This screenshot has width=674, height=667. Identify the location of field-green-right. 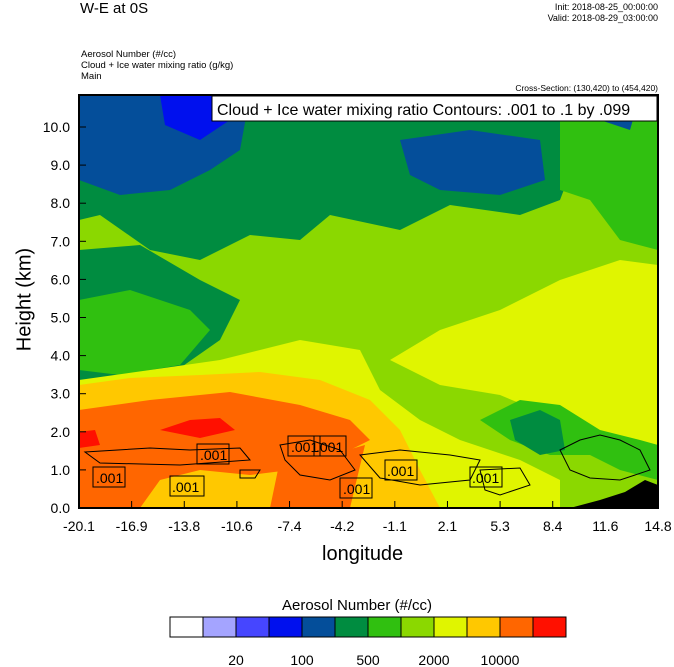
(609, 172).